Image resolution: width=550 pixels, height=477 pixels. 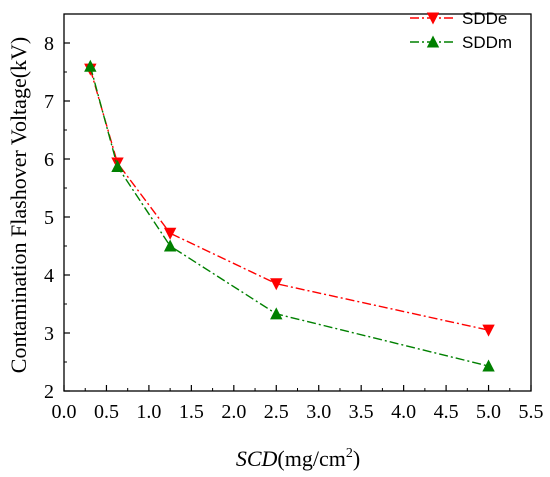 I want to click on x-axis-title-sup: 2, so click(x=349, y=453).